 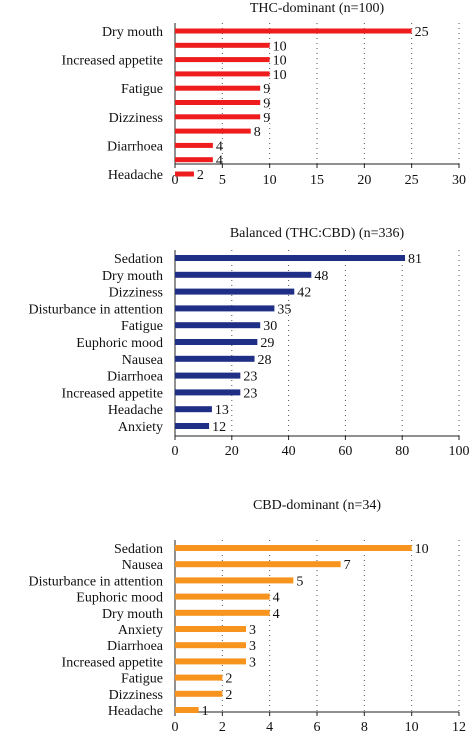 What do you see at coordinates (222, 410) in the screenshot?
I see `value-label: 13` at bounding box center [222, 410].